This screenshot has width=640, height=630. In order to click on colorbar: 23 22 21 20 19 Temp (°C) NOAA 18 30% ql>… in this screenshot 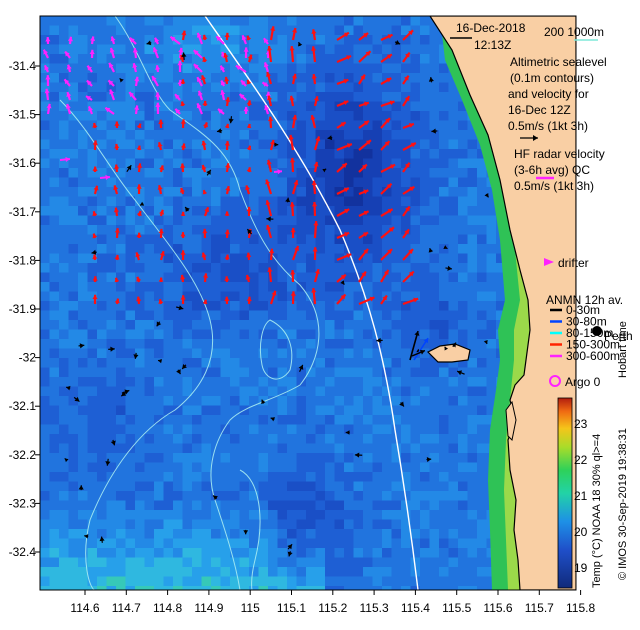, I will do `click(580, 493)`.